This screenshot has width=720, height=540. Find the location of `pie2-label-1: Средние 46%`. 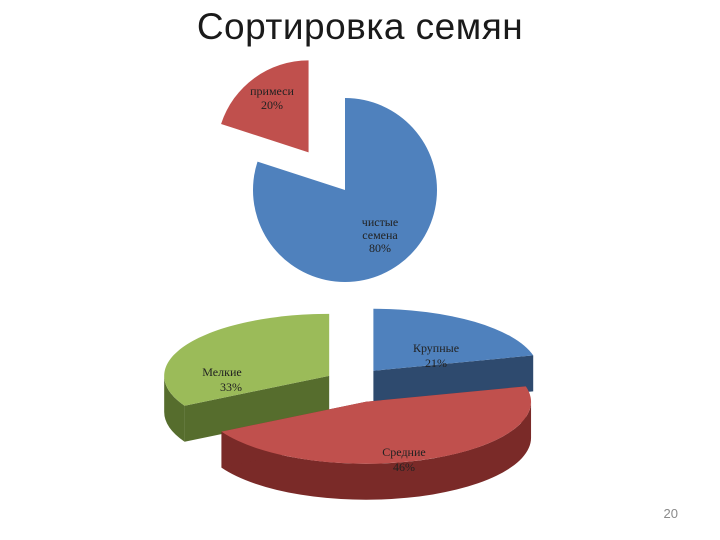

pie2-label-1: Средние 46% is located at coordinates (403, 459).